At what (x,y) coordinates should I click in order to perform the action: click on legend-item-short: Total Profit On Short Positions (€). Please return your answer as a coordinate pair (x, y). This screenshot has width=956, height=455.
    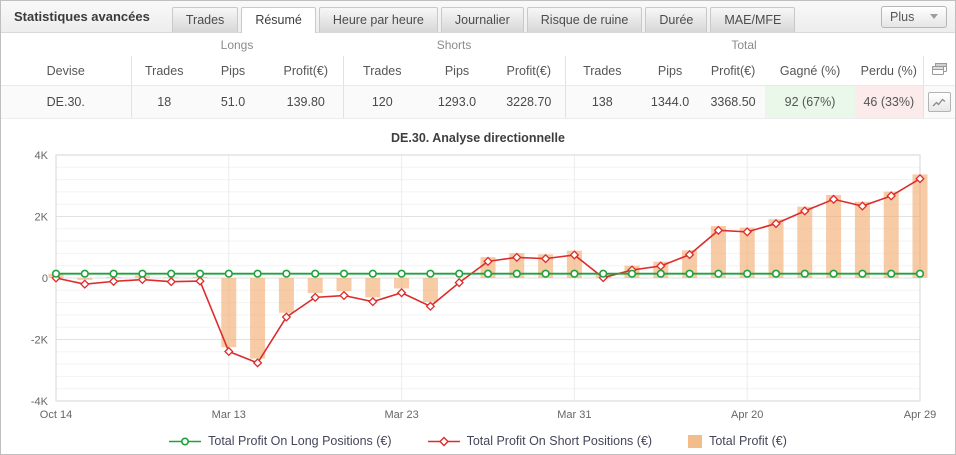
    Looking at the image, I should click on (540, 441).